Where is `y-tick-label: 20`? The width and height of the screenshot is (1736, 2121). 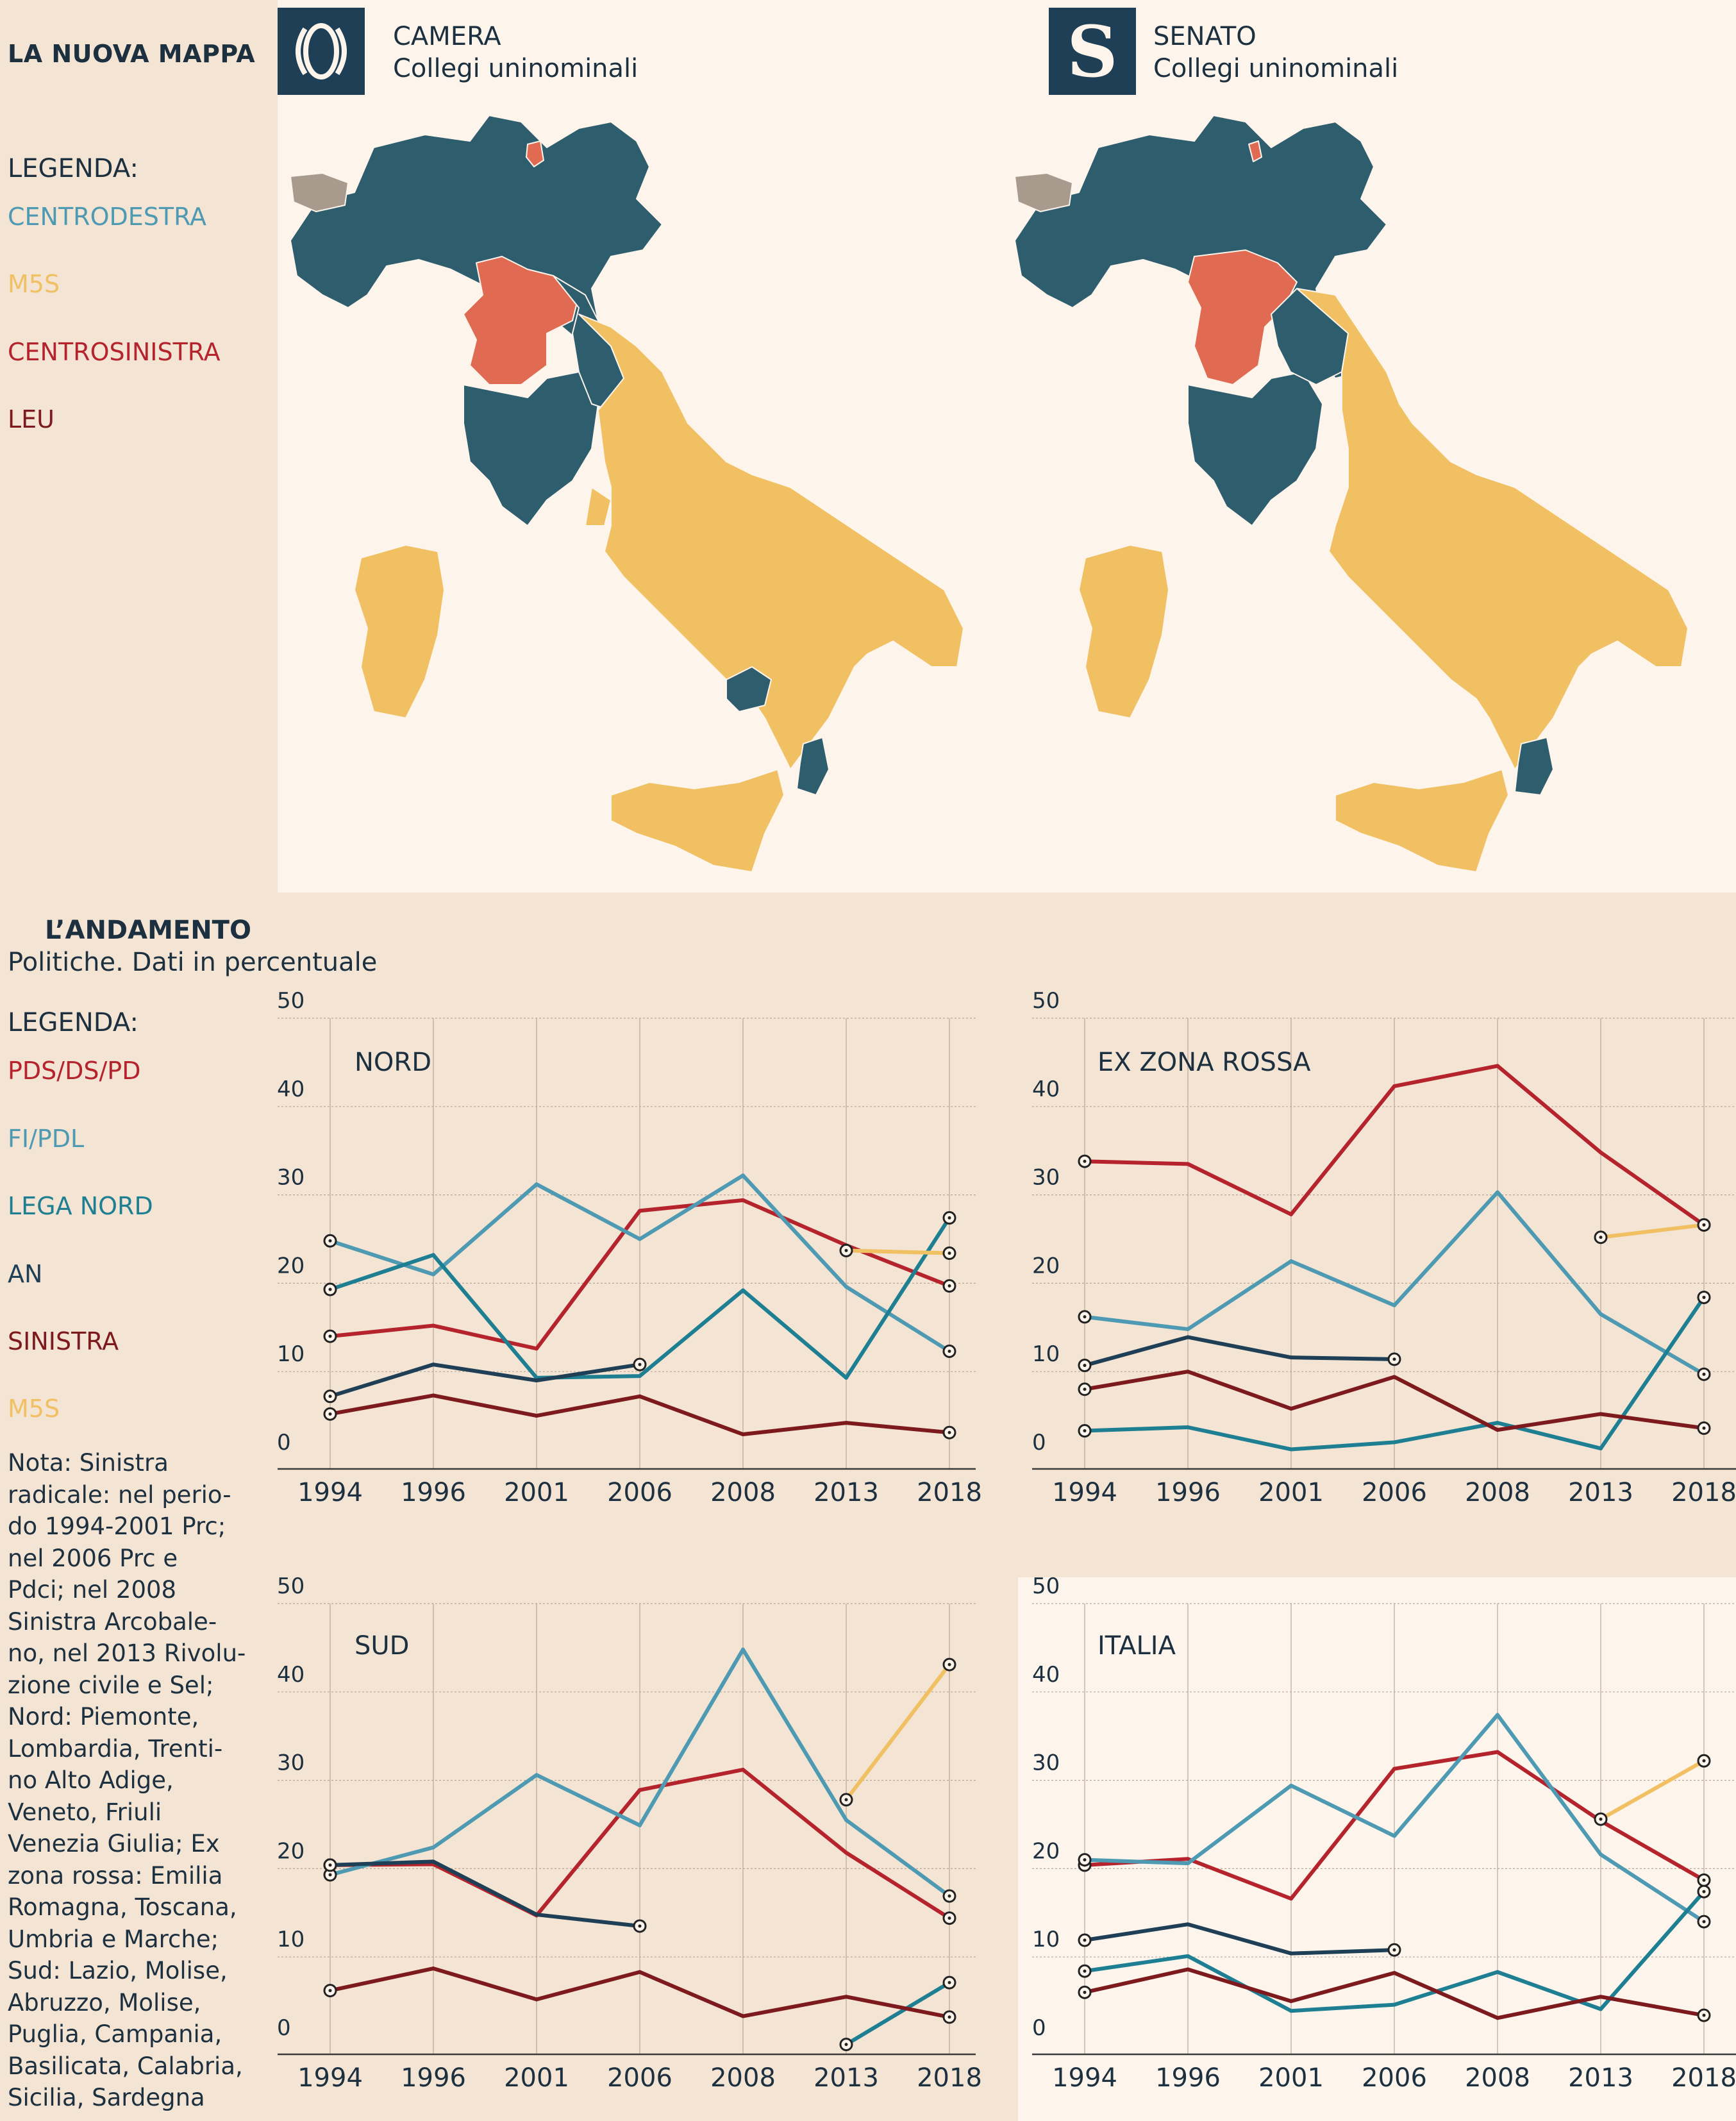
y-tick-label: 20 is located at coordinates (1046, 1851).